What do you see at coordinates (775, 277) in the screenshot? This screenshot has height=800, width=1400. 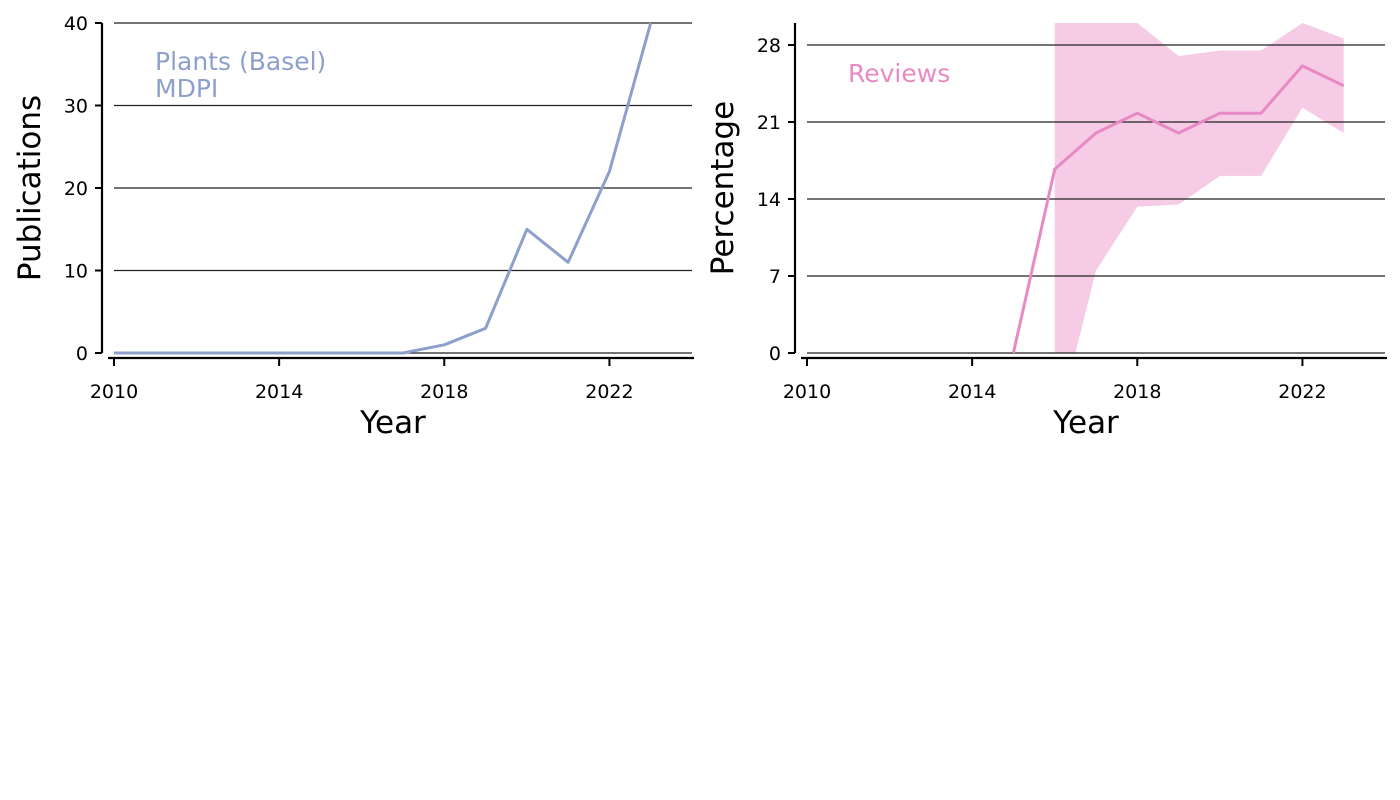 I see `y-tick-label-7: 7` at bounding box center [775, 277].